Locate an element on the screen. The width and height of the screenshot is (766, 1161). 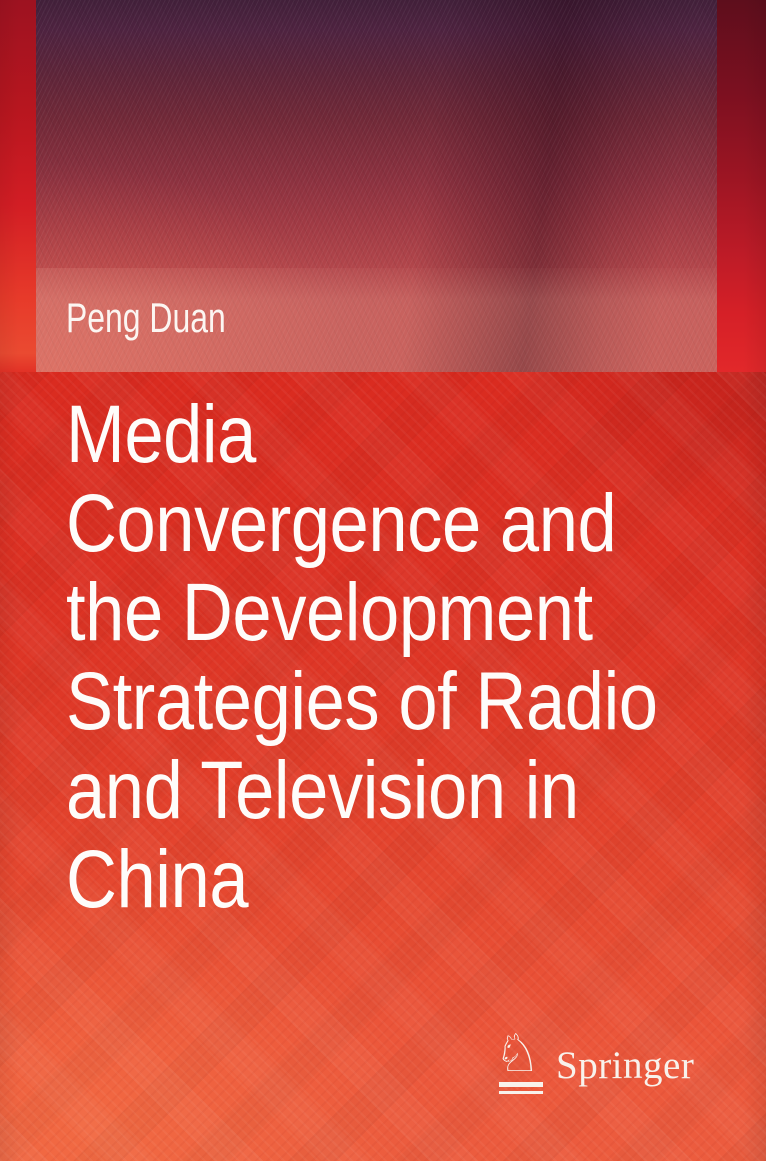
title-line-5: and Television in is located at coordinates (322, 790).